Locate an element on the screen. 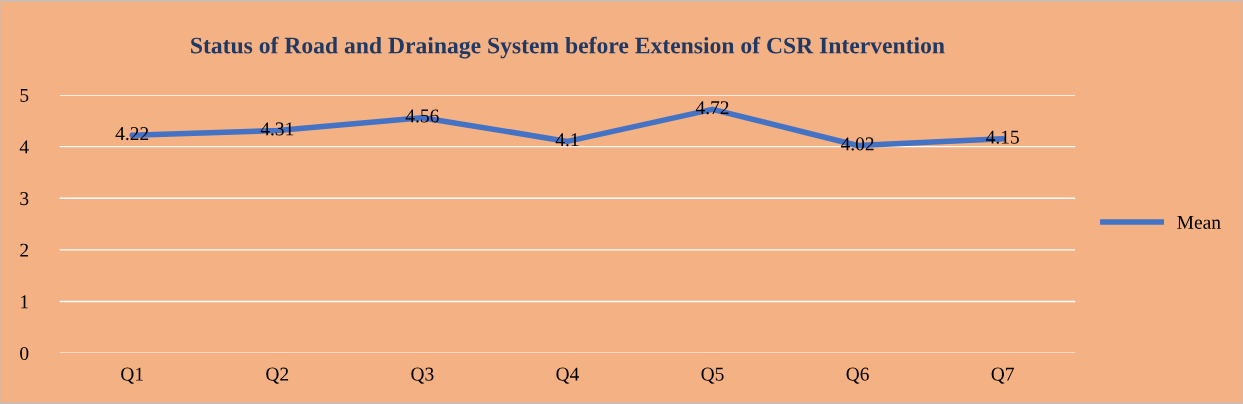 This screenshot has height=404, width=1243. y-tick-label: 2 is located at coordinates (24, 250).